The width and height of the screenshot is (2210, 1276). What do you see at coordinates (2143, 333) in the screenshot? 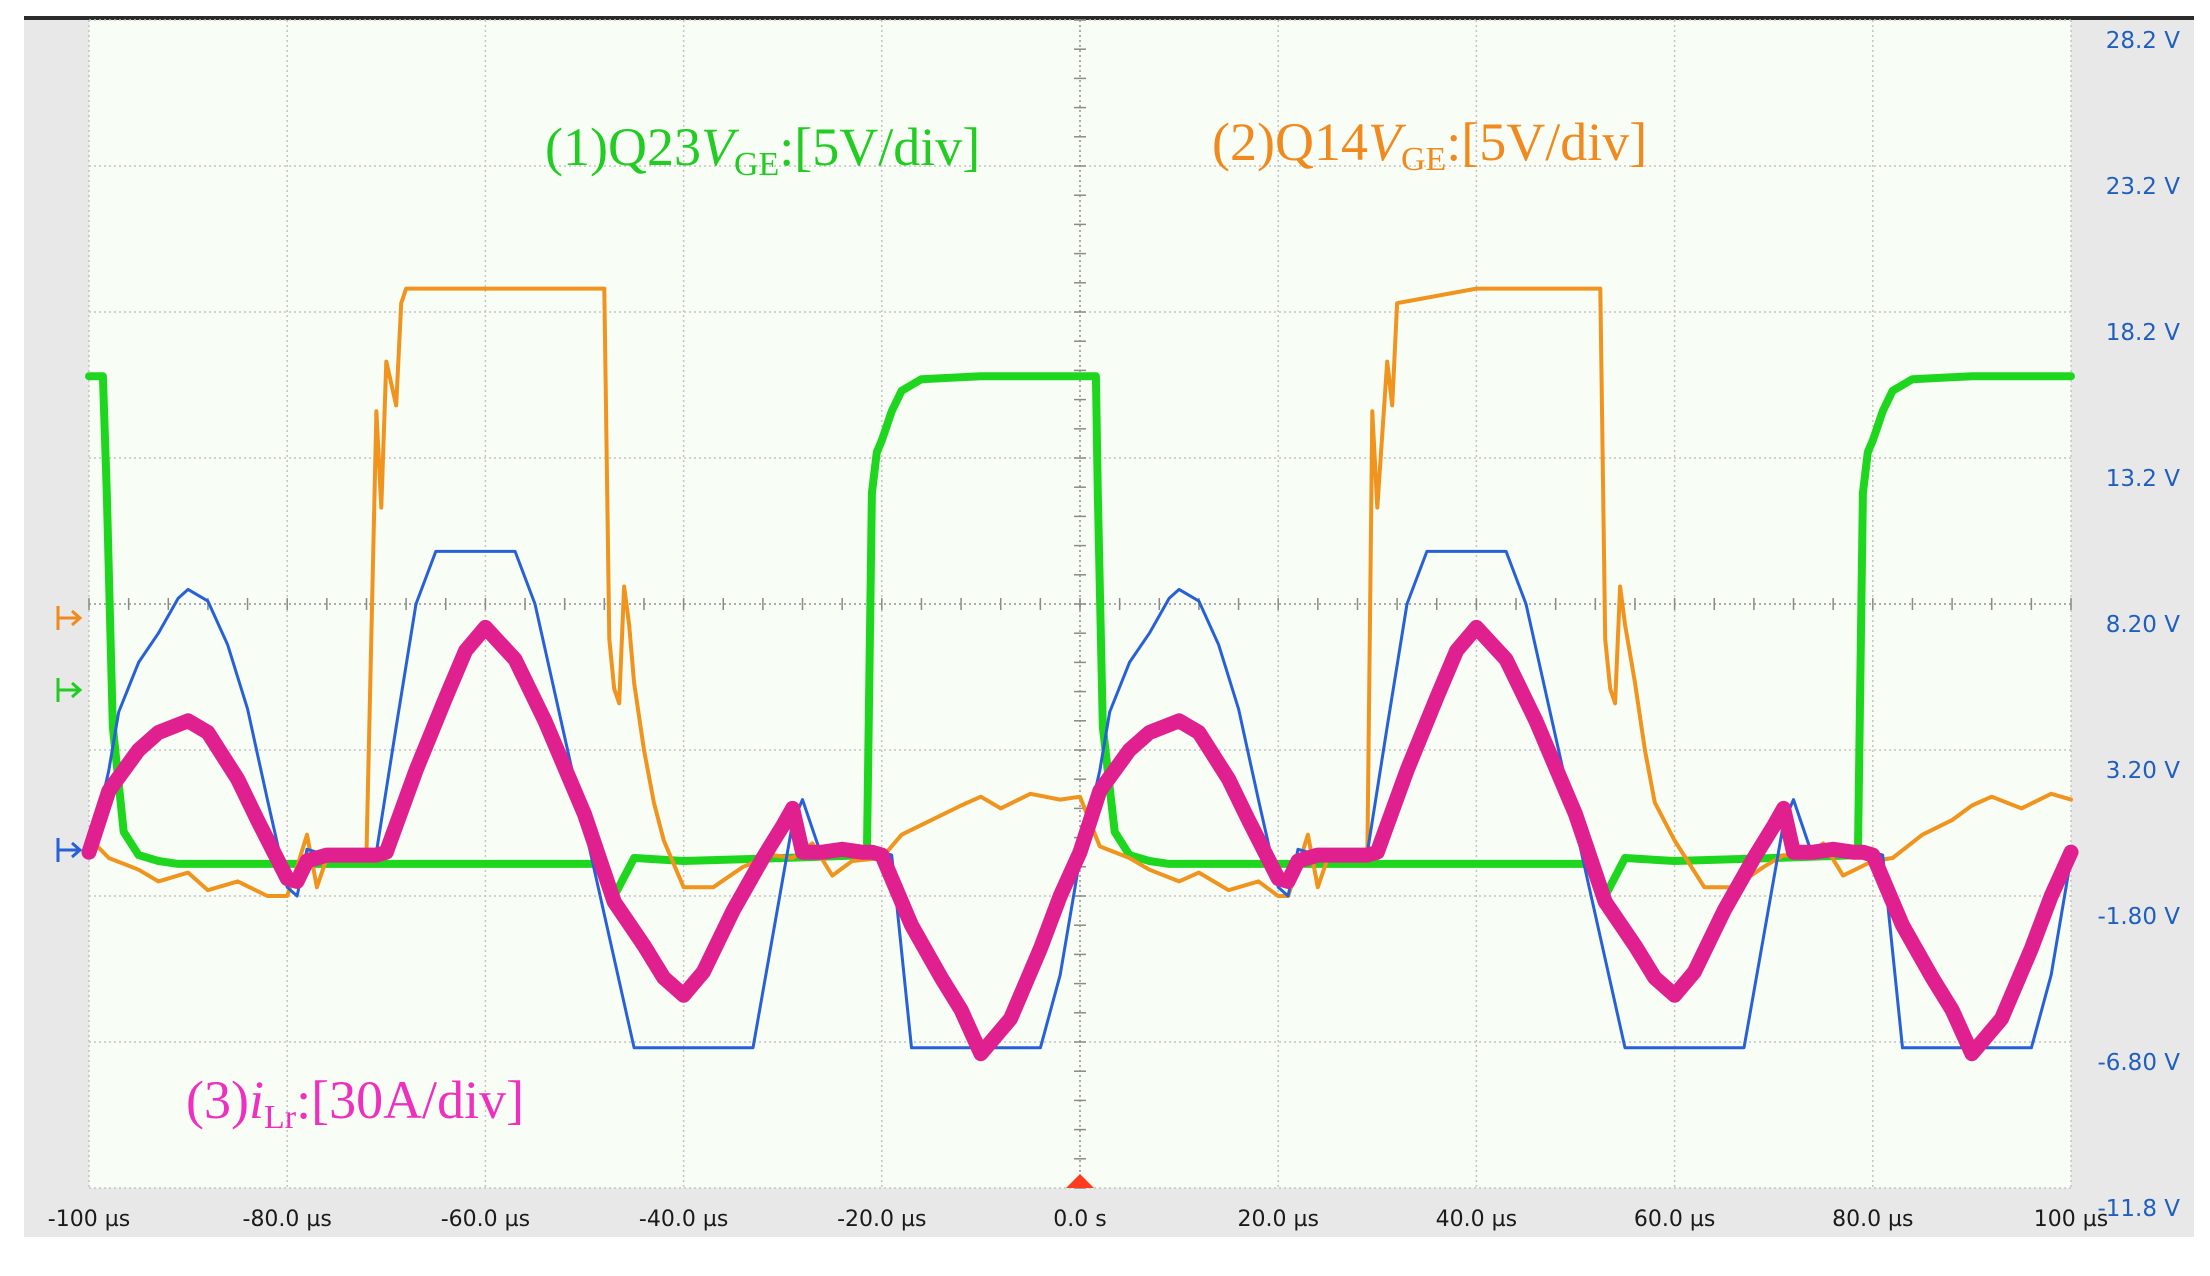
I see `y-tick-label: 18.2 V` at bounding box center [2143, 333].